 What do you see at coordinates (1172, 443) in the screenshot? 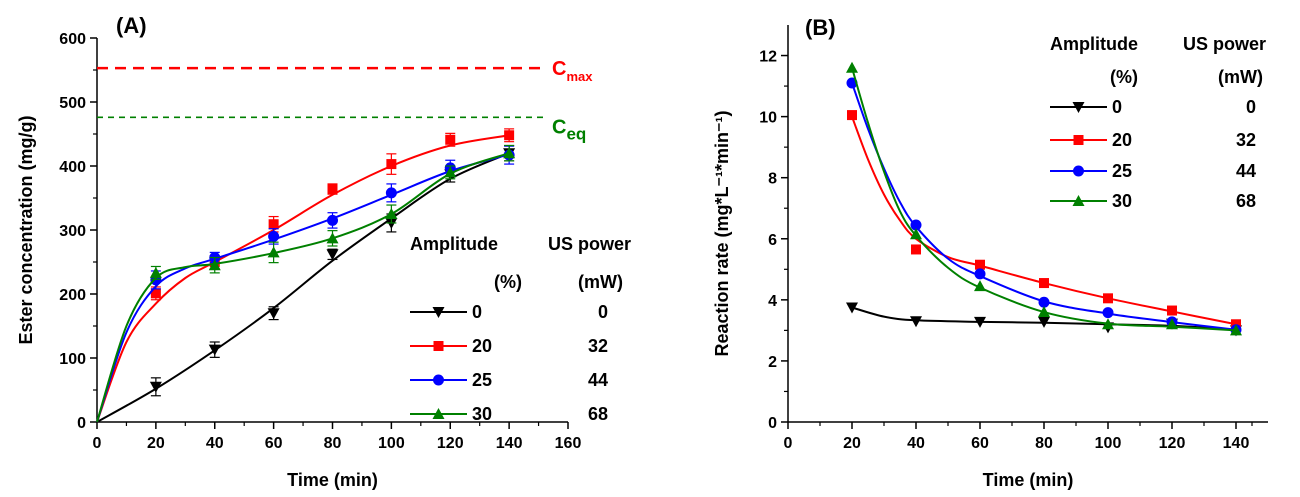
I see `x-tick-label: 120` at bounding box center [1172, 443].